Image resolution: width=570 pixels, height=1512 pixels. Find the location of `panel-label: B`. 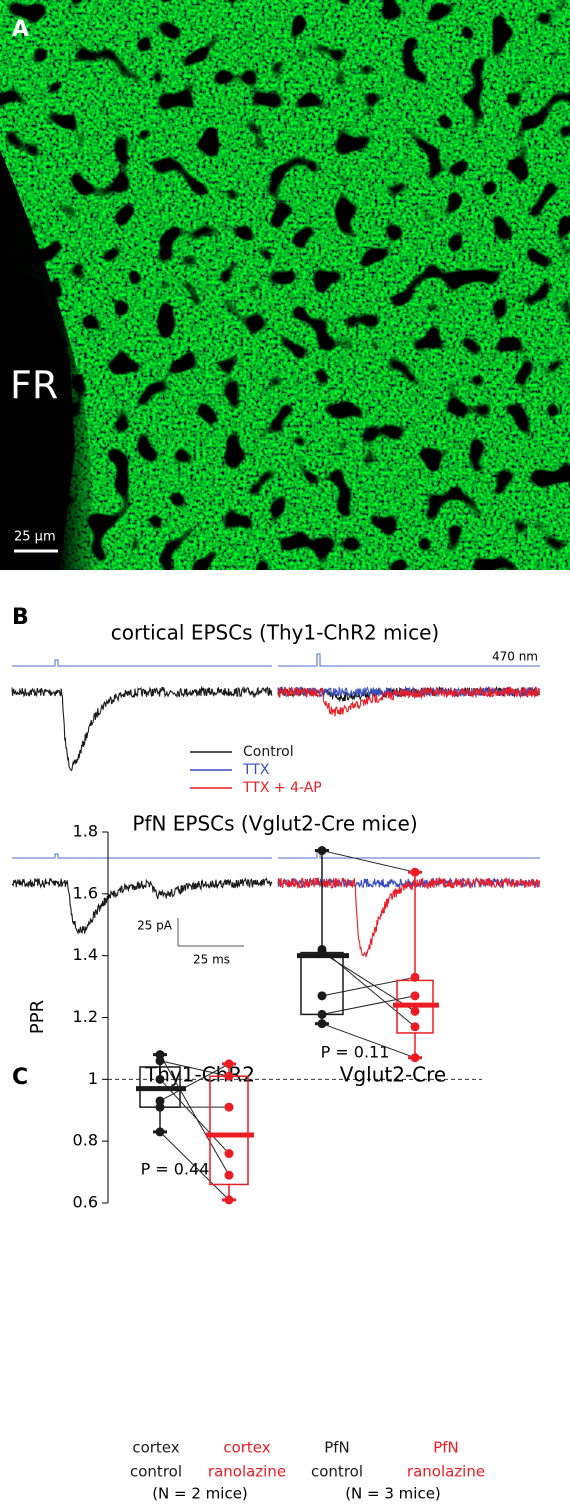

panel-label: B is located at coordinates (20, 617).